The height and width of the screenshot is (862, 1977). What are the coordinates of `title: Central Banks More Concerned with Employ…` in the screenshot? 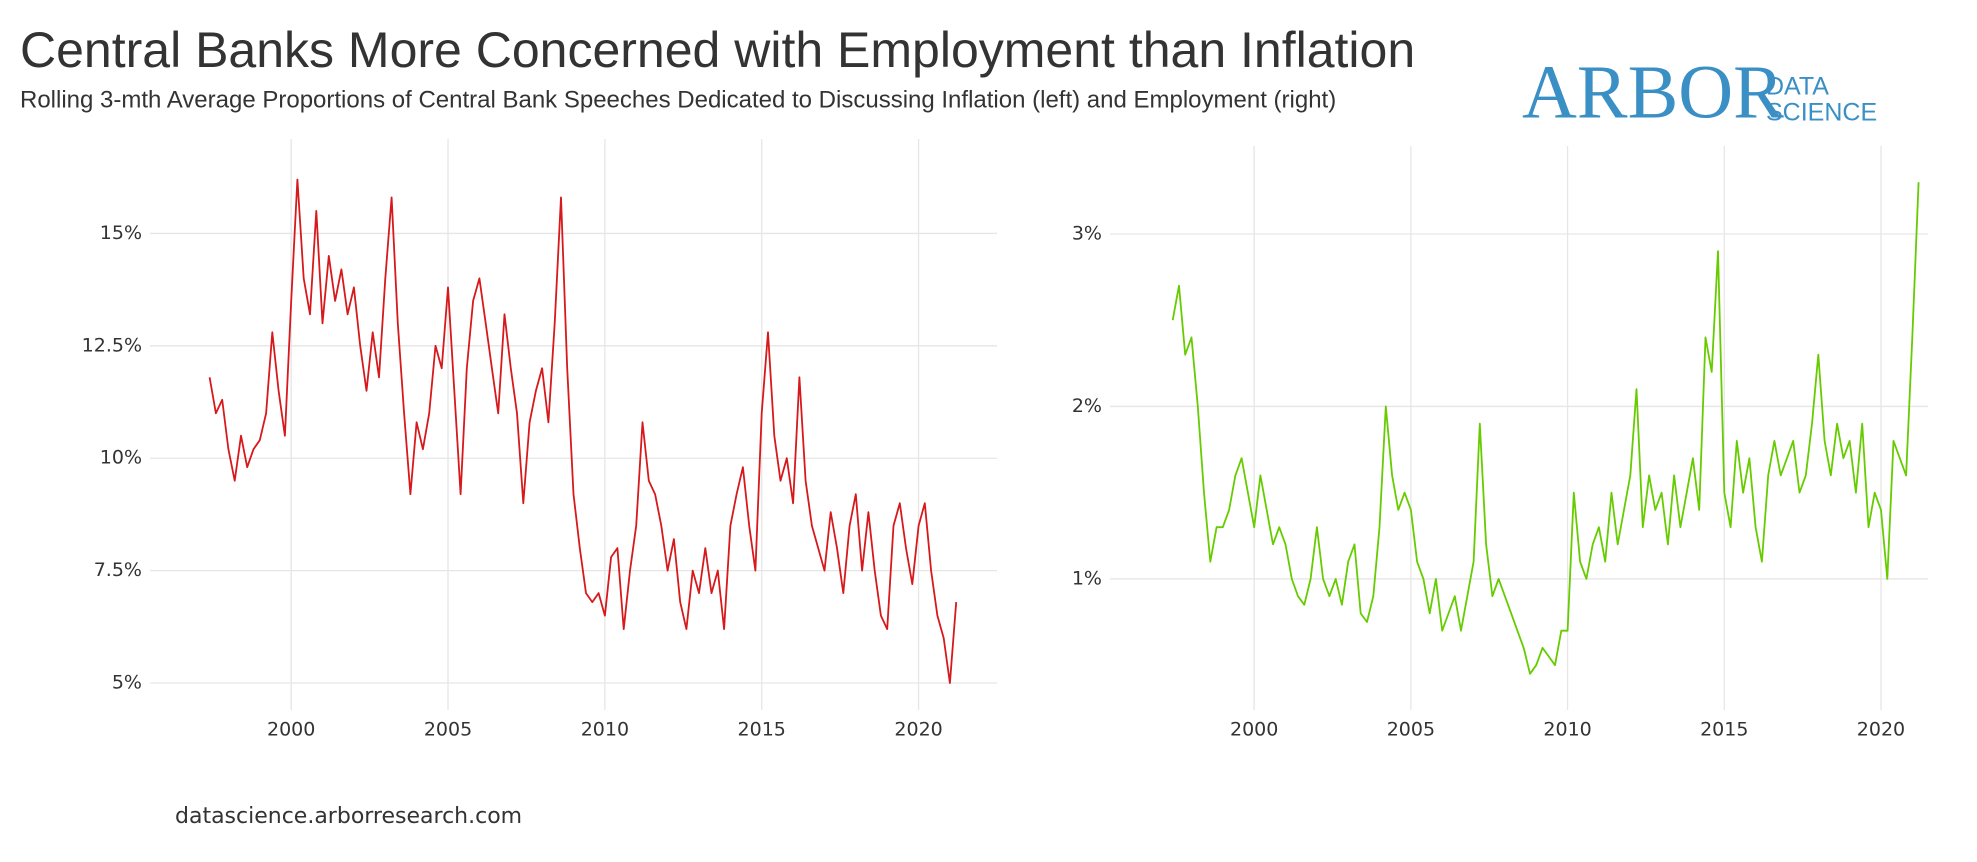 It's located at (717, 50).